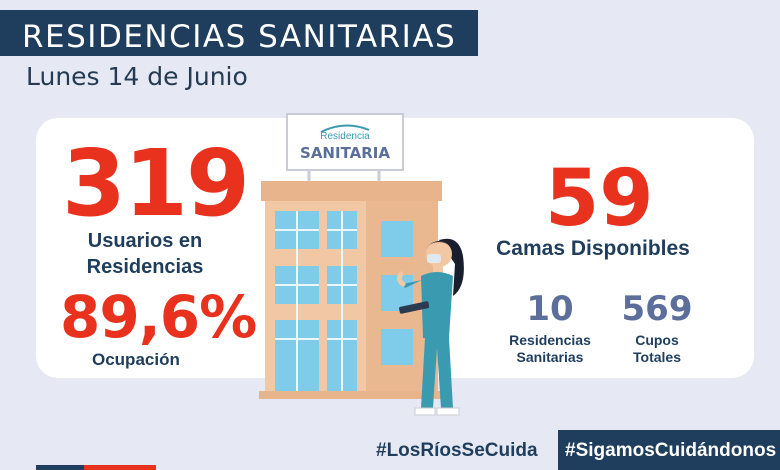 The image size is (780, 470). I want to click on ocupacion-label: Ocupación, so click(136, 359).